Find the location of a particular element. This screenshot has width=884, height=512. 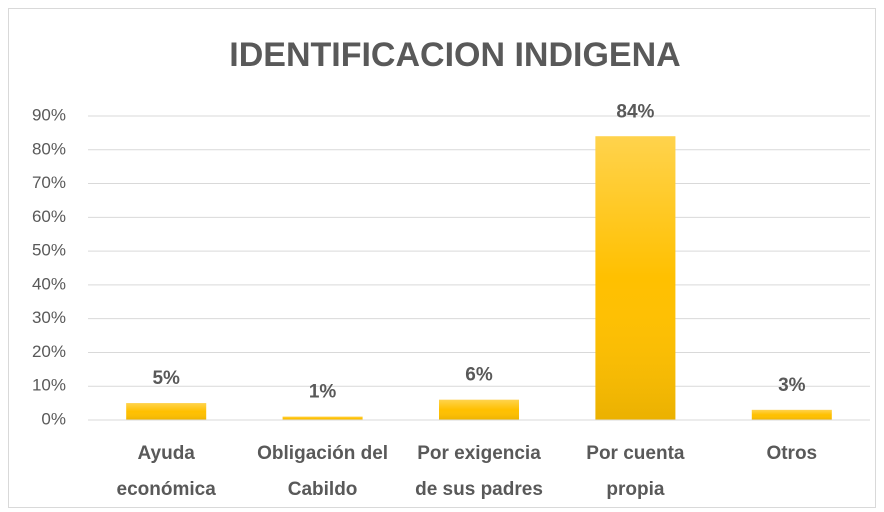

data-label: 84% is located at coordinates (635, 111).